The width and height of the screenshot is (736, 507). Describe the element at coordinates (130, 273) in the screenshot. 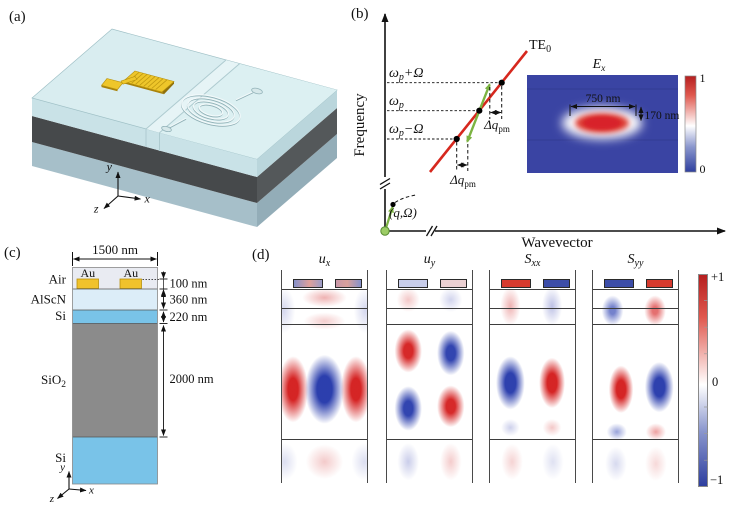

I see `au-label-right: Au` at that location.